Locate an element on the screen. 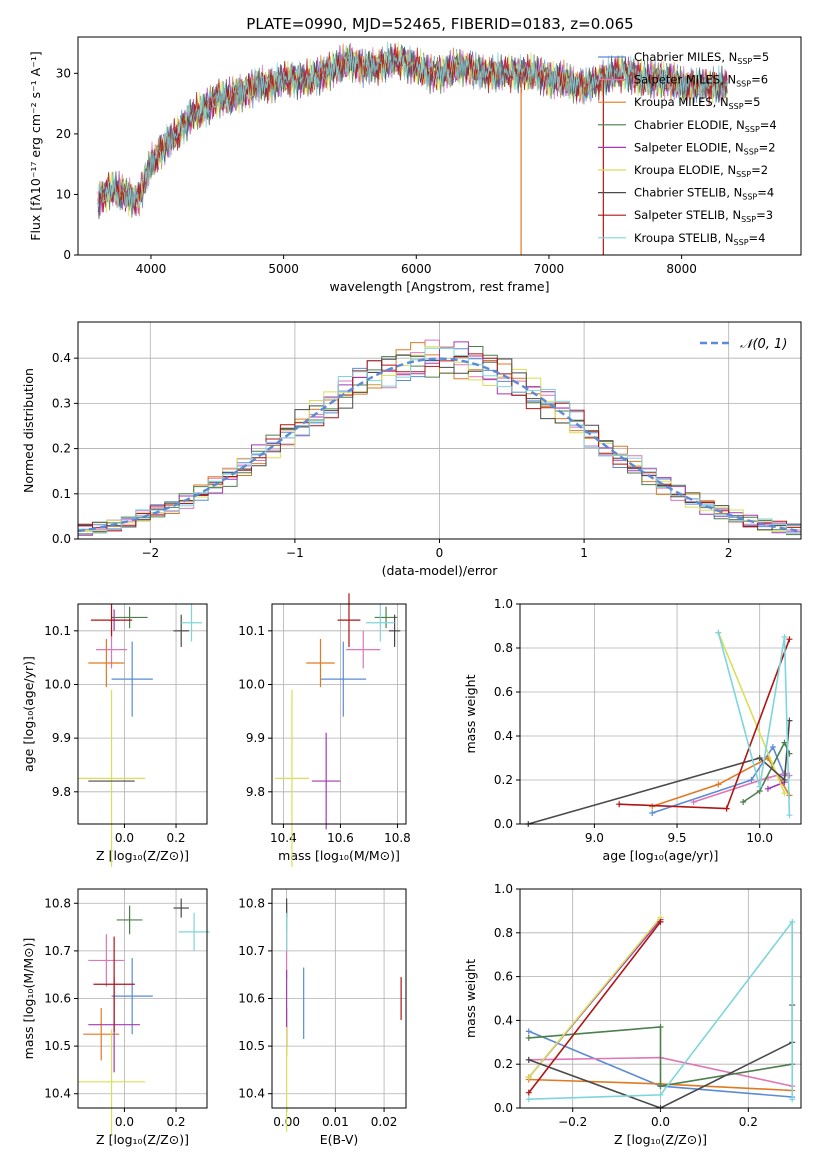 This screenshot has height=1170, width=819. x-tick-label: 4000 is located at coordinates (151, 269).